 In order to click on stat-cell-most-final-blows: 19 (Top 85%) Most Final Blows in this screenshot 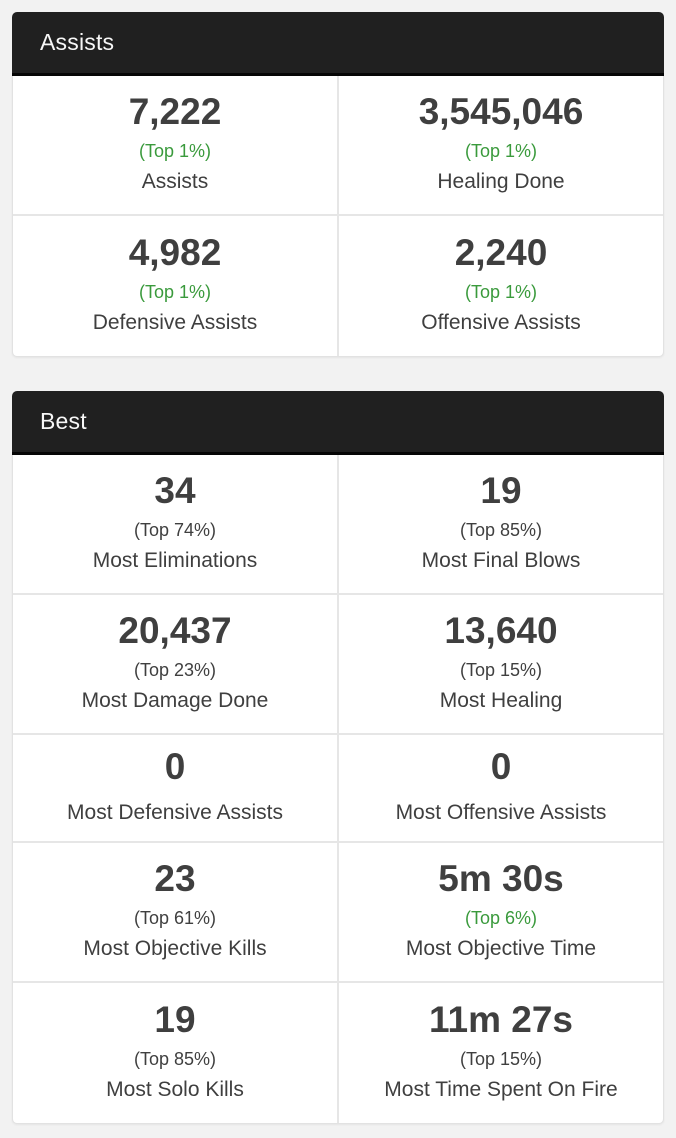, I will do `click(500, 524)`.